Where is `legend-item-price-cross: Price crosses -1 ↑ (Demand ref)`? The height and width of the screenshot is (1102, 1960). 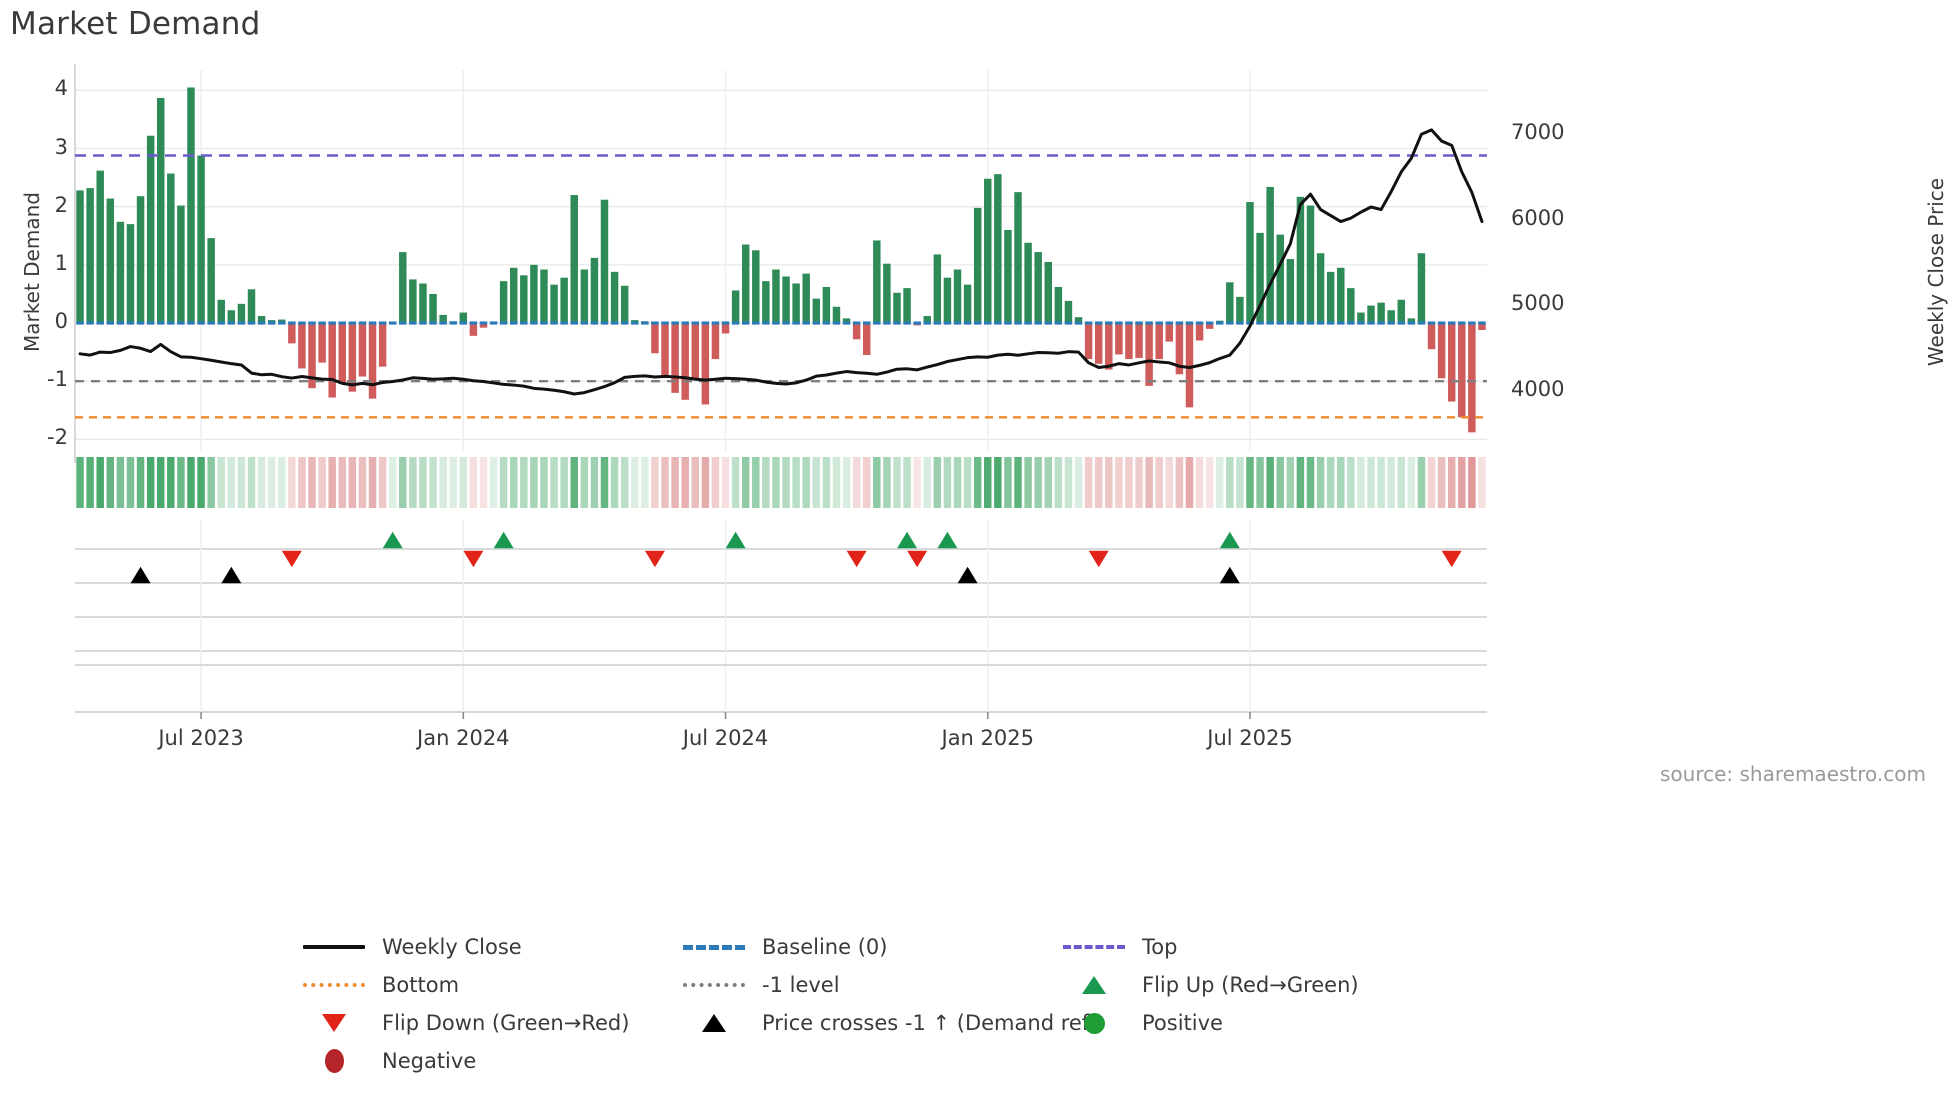 legend-item-price-cross: Price crosses -1 ↑ (Demand ref) is located at coordinates (888, 1023).